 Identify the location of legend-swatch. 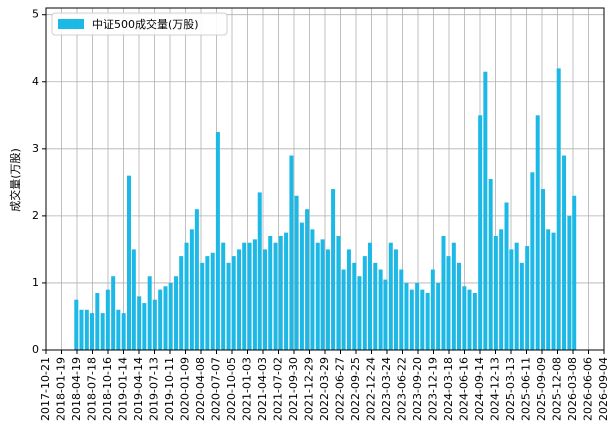
(71, 24).